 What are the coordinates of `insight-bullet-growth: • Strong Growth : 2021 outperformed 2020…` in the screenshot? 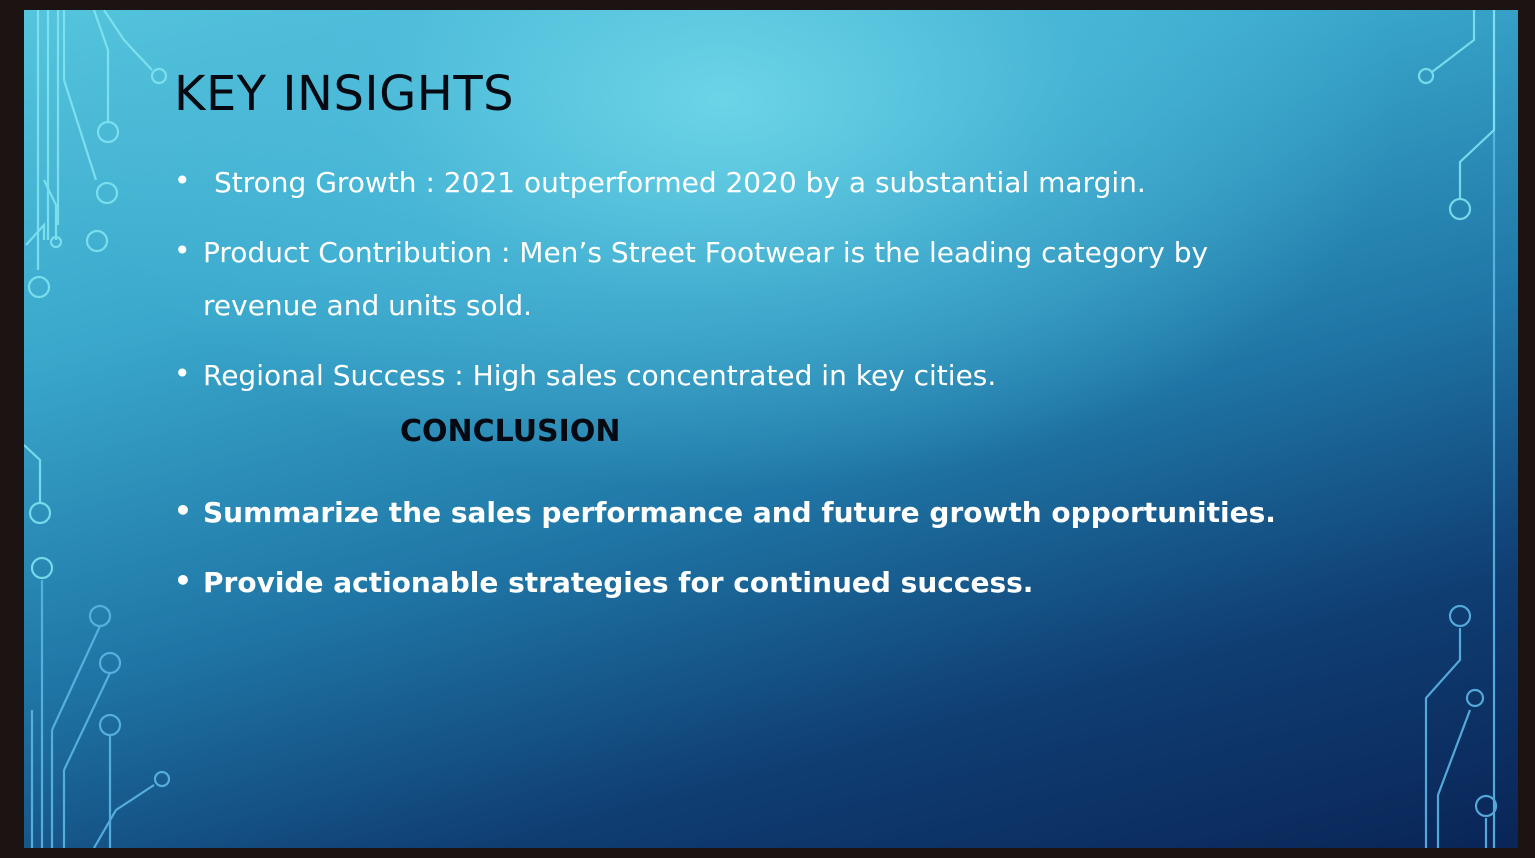 It's located at (724, 182).